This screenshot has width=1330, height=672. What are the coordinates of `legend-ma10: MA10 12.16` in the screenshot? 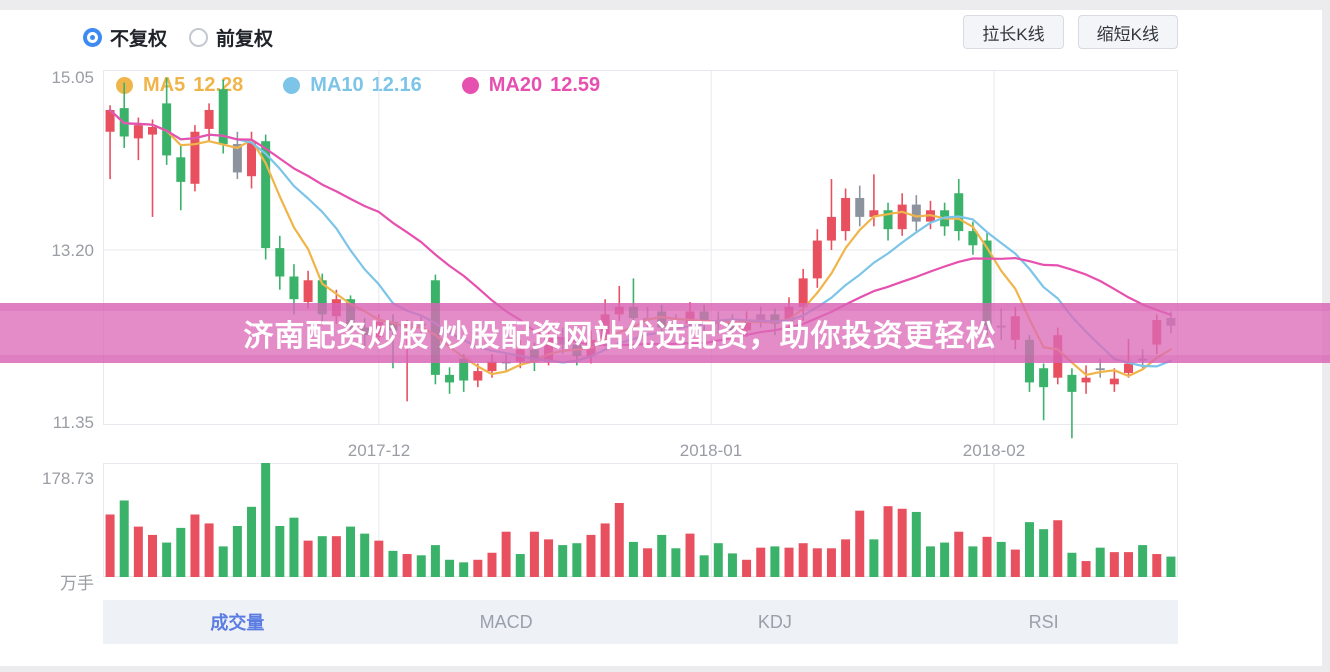 It's located at (352, 85).